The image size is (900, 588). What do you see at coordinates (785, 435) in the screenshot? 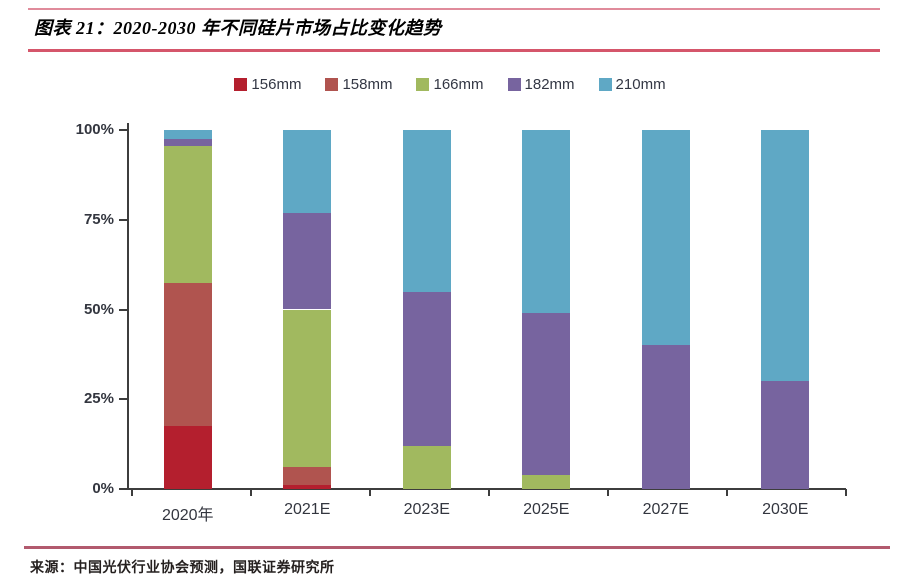
I see `bar-segment-2030E-182mm` at bounding box center [785, 435].